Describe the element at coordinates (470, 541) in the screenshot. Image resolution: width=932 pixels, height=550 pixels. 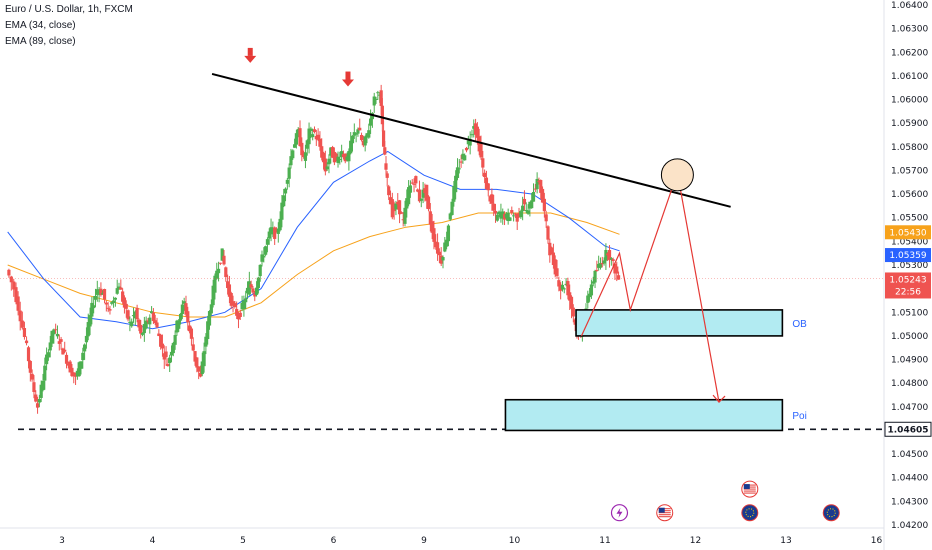
I see `time-axis: 3 4 5 6 9 10 11 12 13 16` at that location.